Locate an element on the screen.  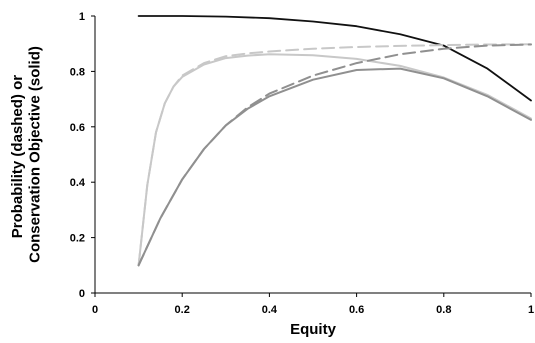
x-axis-title: Equity is located at coordinates (313, 329).